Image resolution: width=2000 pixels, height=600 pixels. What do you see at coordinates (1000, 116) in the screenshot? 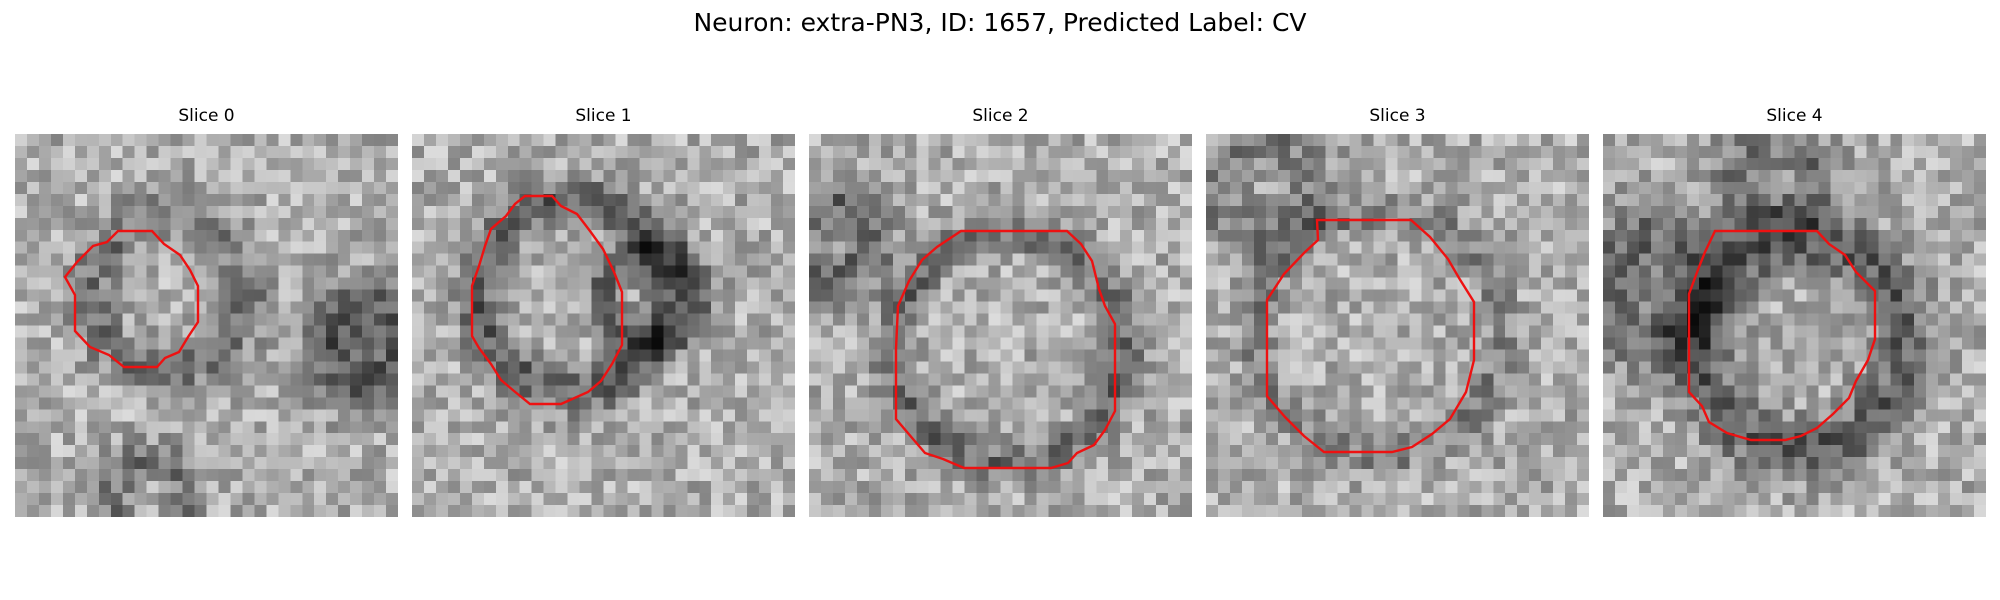
I see `slice-title-2: Slice 2` at bounding box center [1000, 116].